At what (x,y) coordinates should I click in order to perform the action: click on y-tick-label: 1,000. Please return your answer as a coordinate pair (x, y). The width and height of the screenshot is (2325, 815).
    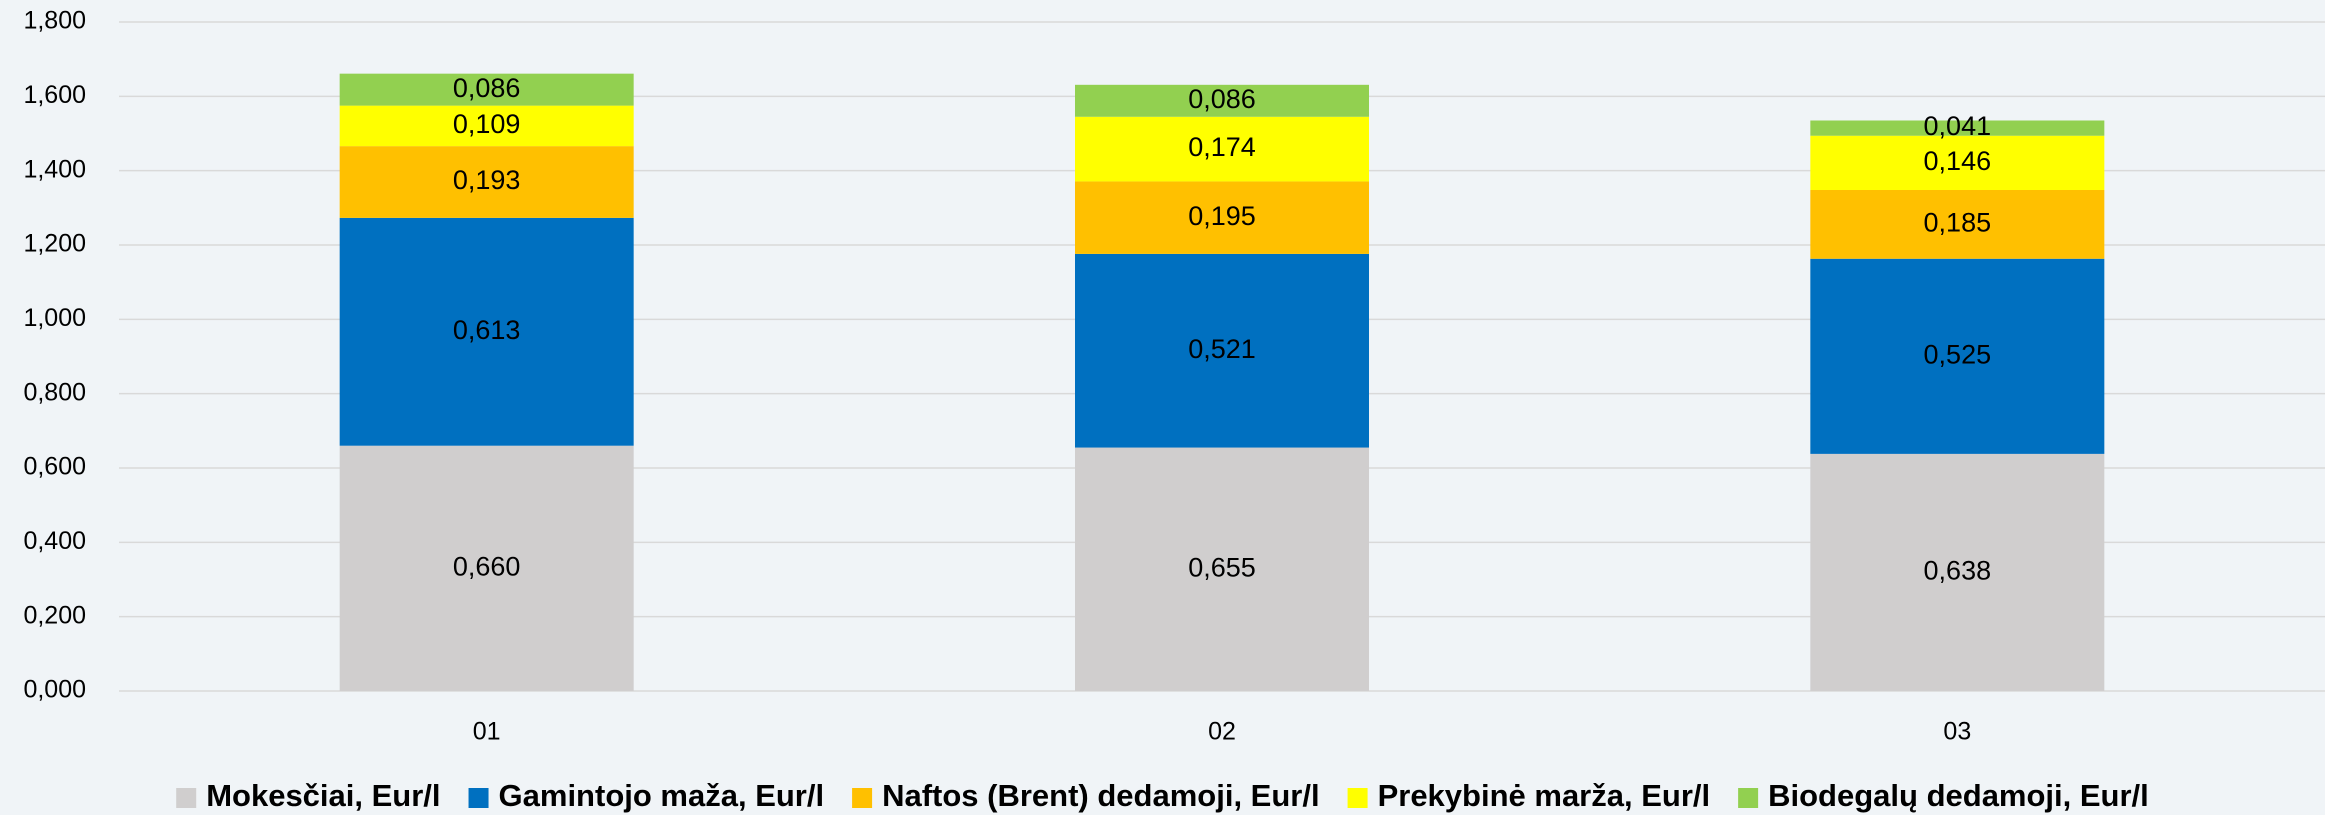
    Looking at the image, I should click on (54, 318).